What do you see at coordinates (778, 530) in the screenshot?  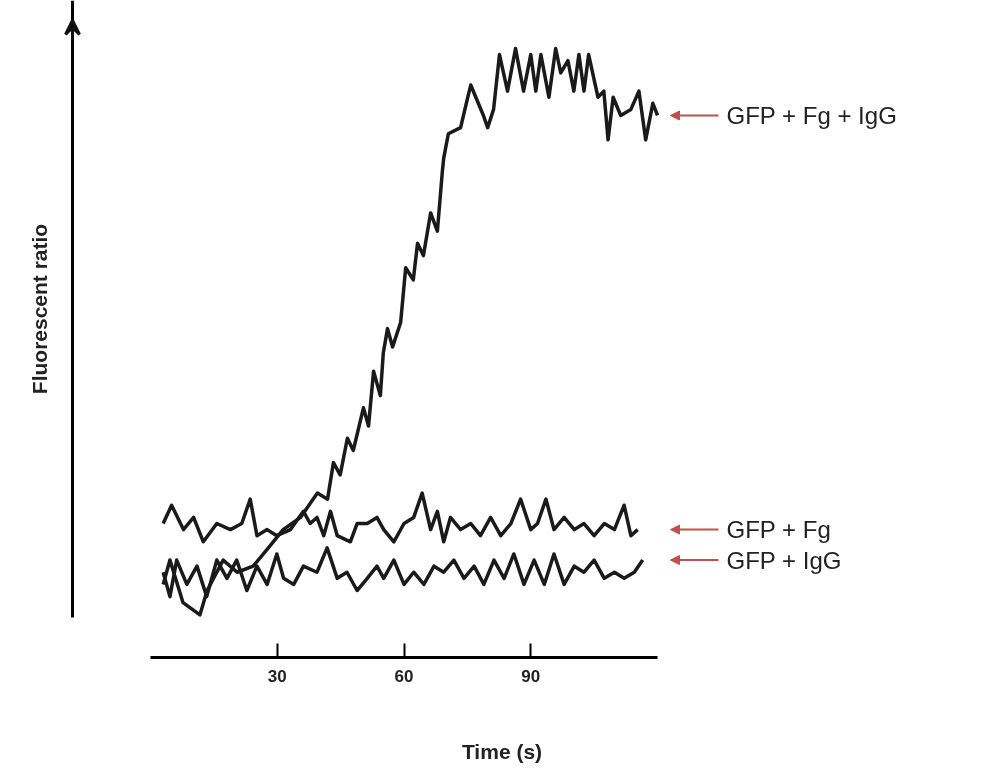 I see `text: GFP + Fg` at bounding box center [778, 530].